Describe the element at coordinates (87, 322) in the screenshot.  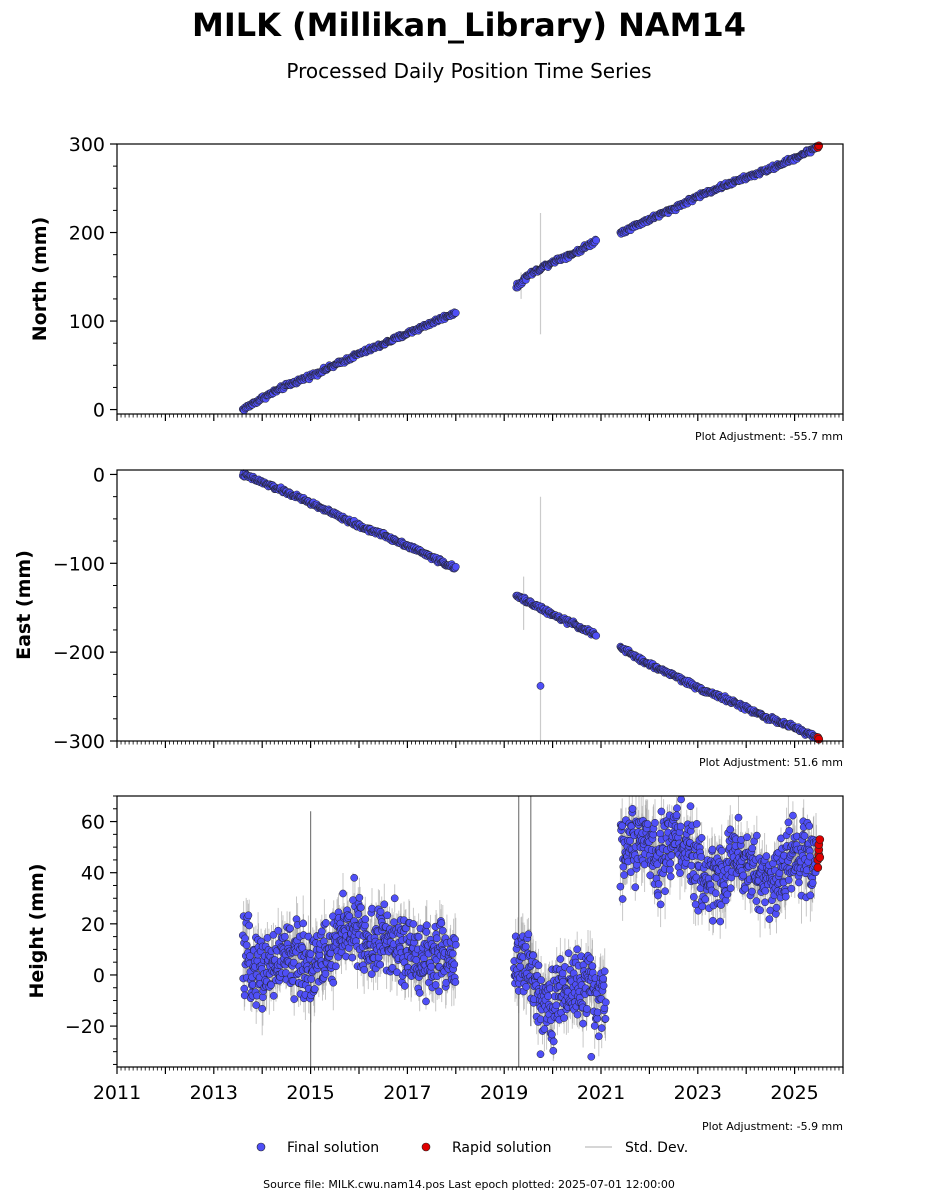
I see `y-tick-label: 100` at that location.